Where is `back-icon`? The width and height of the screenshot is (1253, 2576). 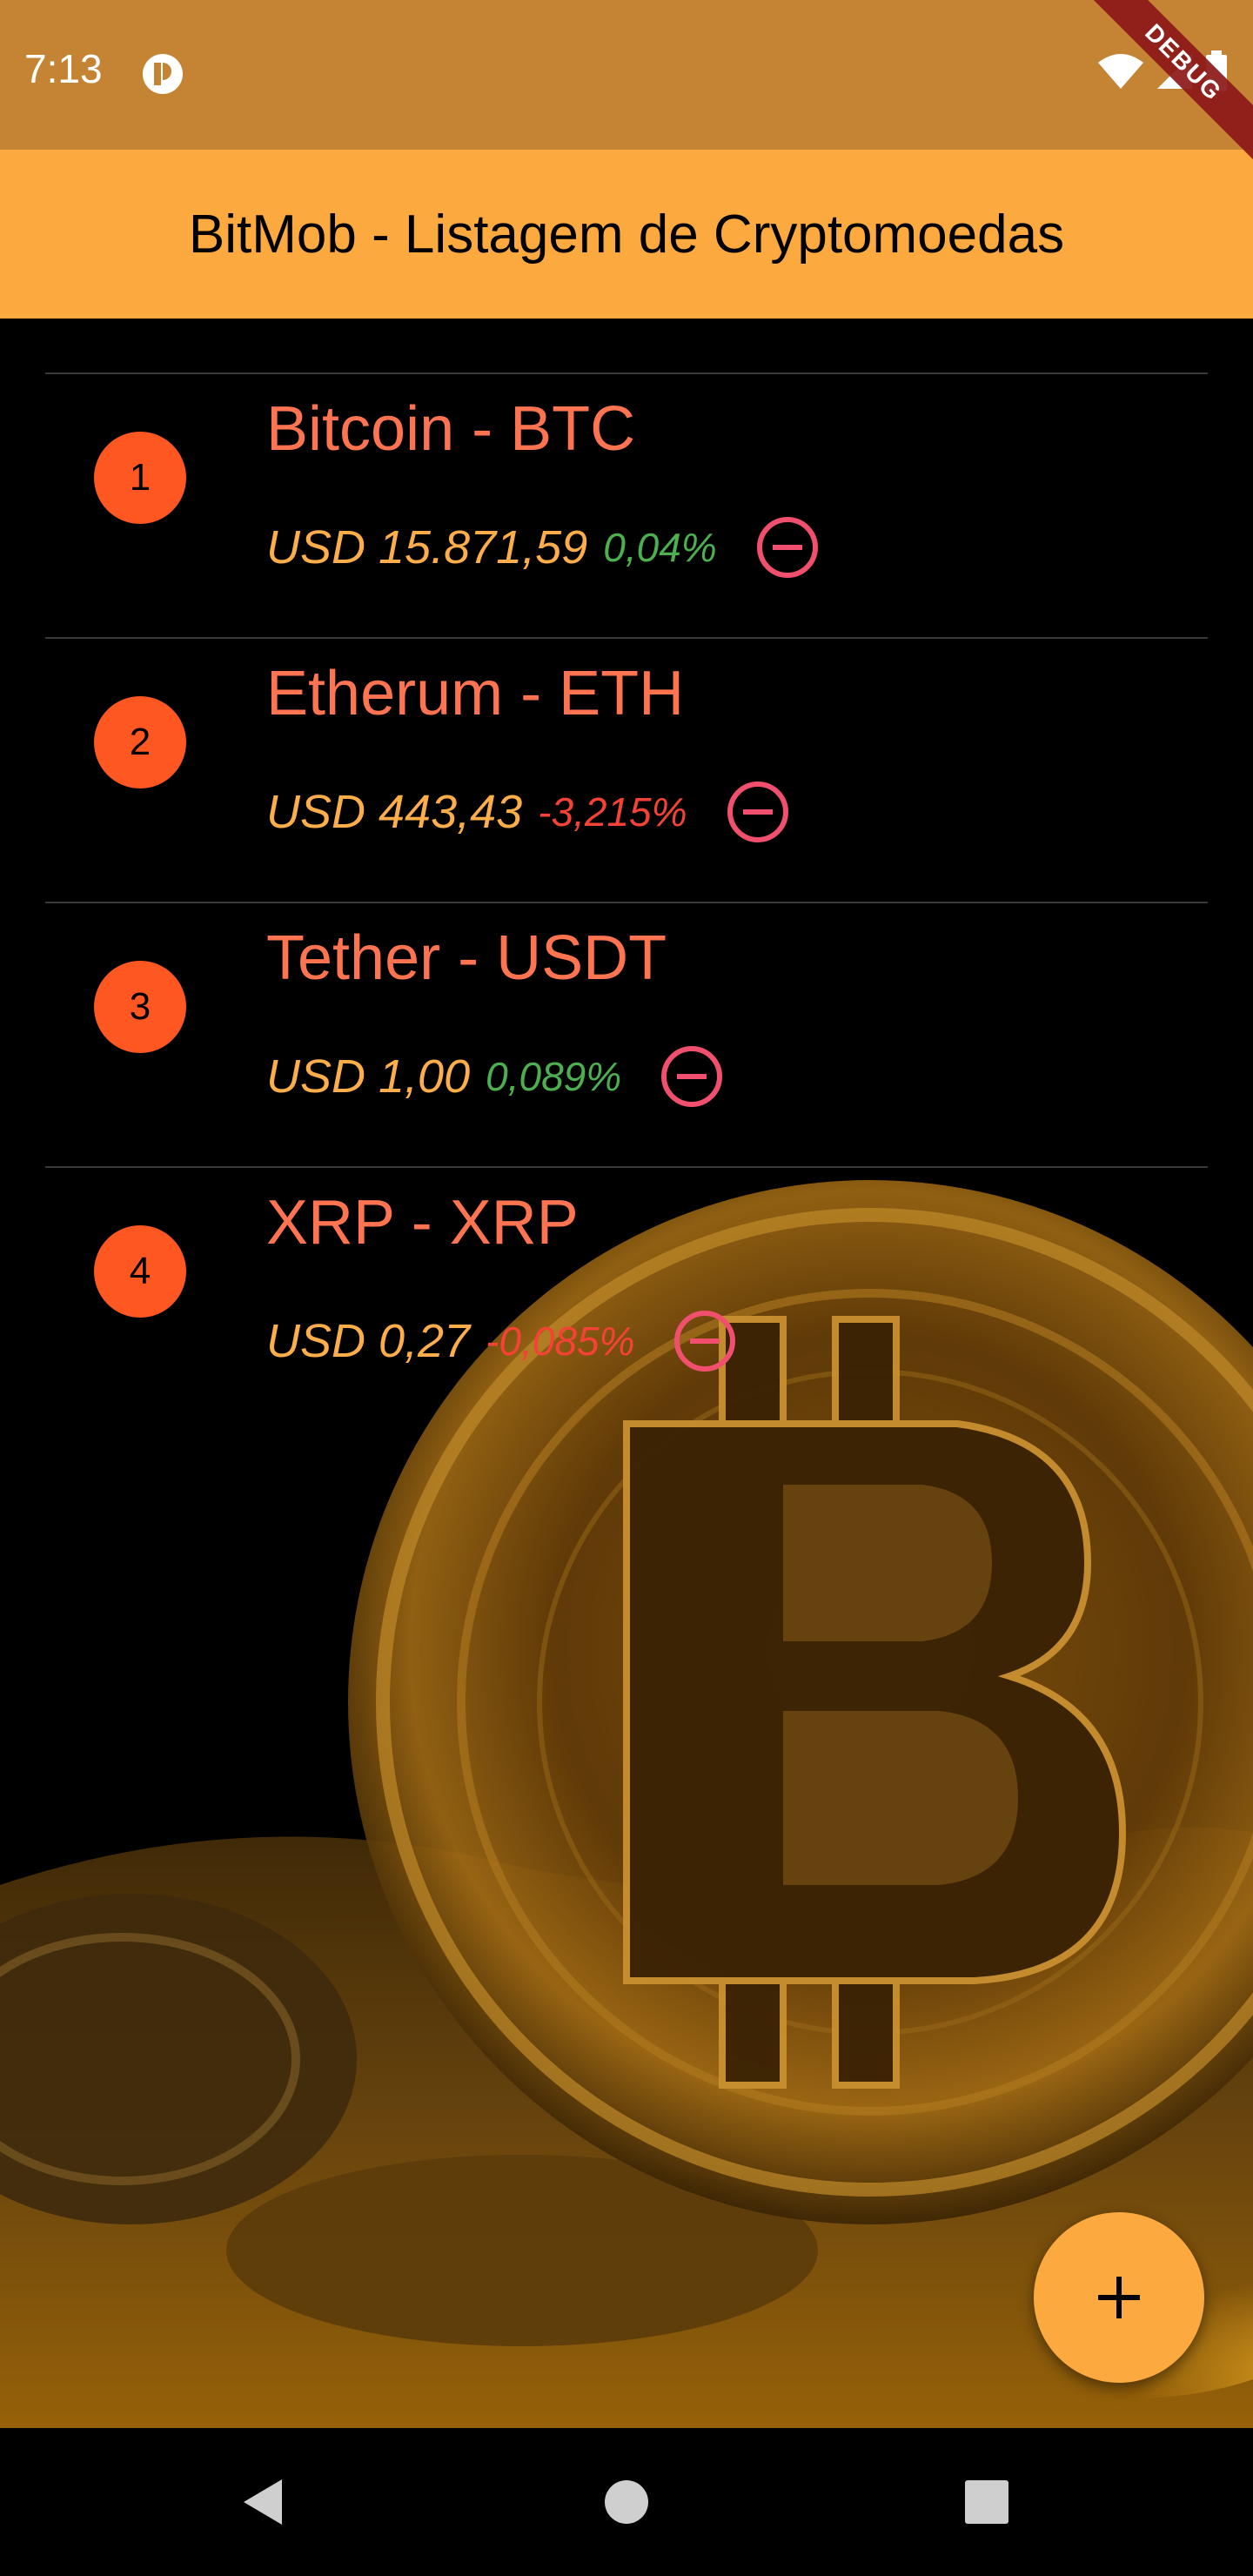
back-icon is located at coordinates (263, 2502).